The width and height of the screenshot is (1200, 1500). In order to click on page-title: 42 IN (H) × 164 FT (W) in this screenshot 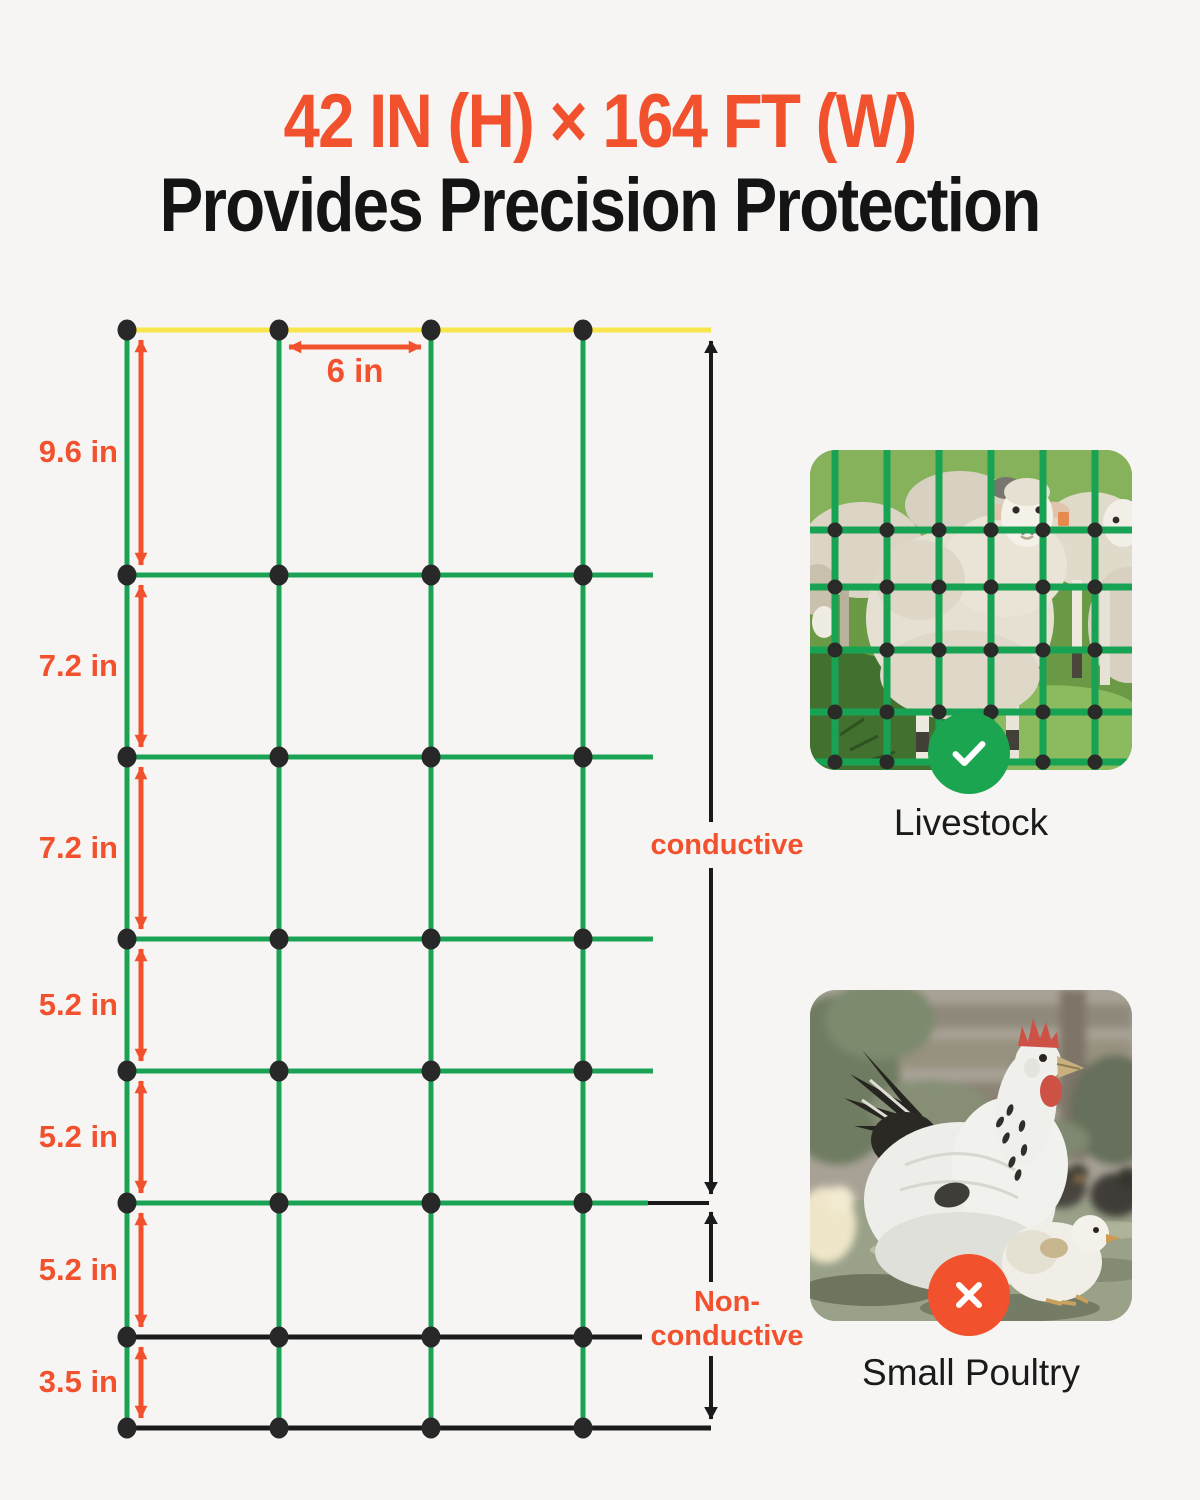, I will do `click(600, 122)`.